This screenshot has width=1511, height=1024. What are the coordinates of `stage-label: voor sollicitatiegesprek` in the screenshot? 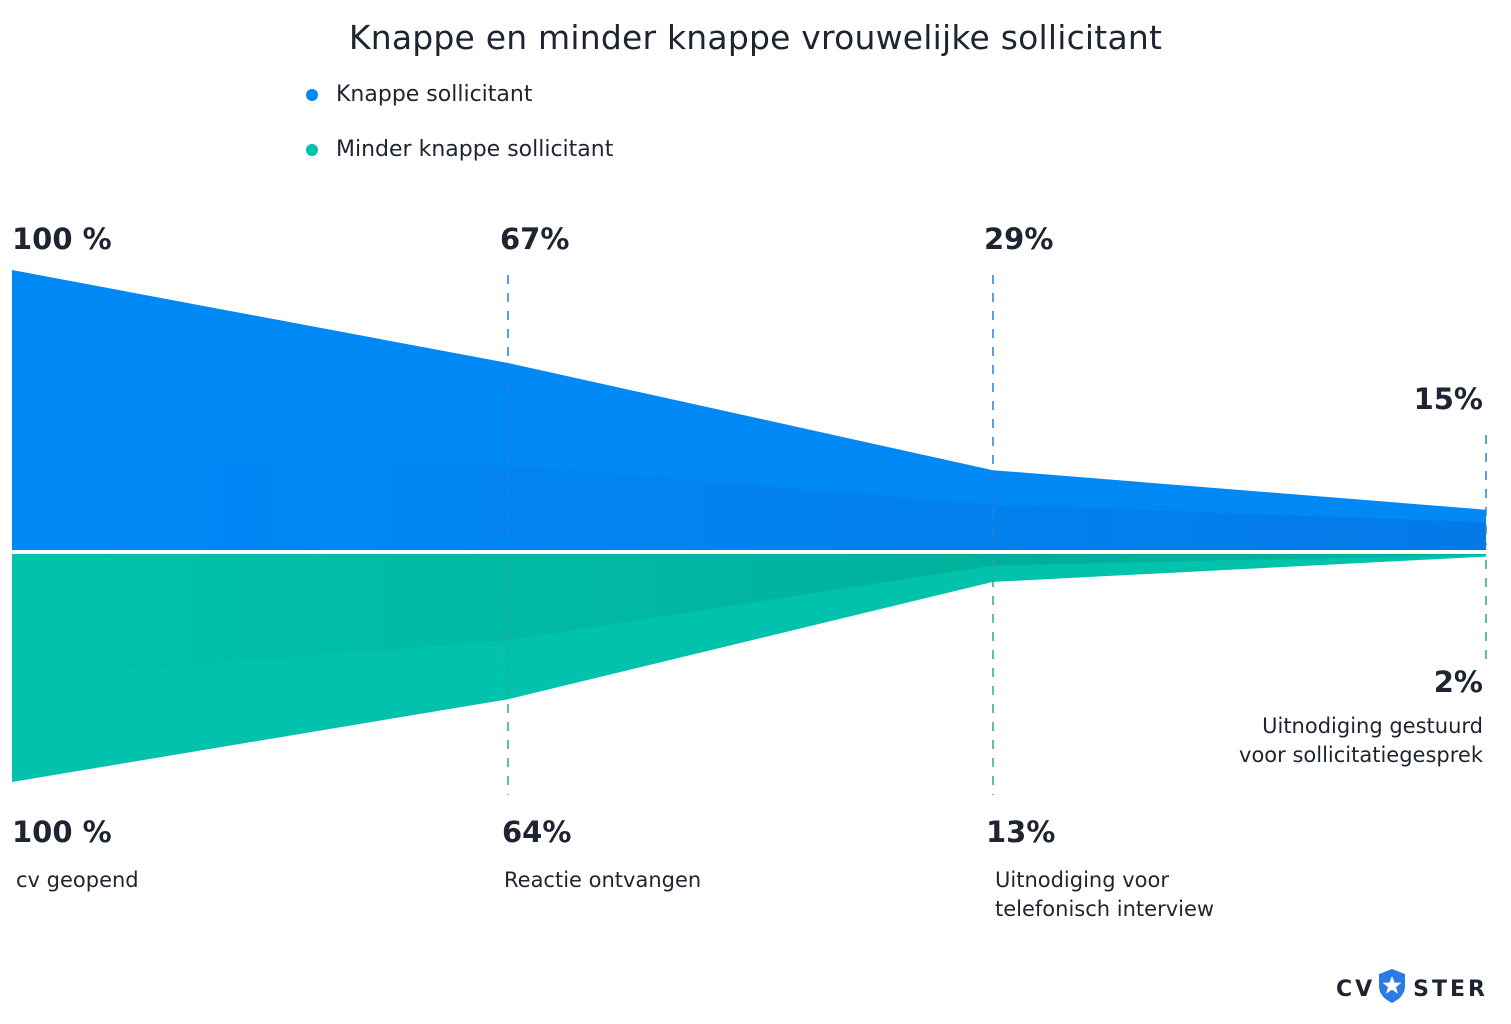 It's located at (1361, 755).